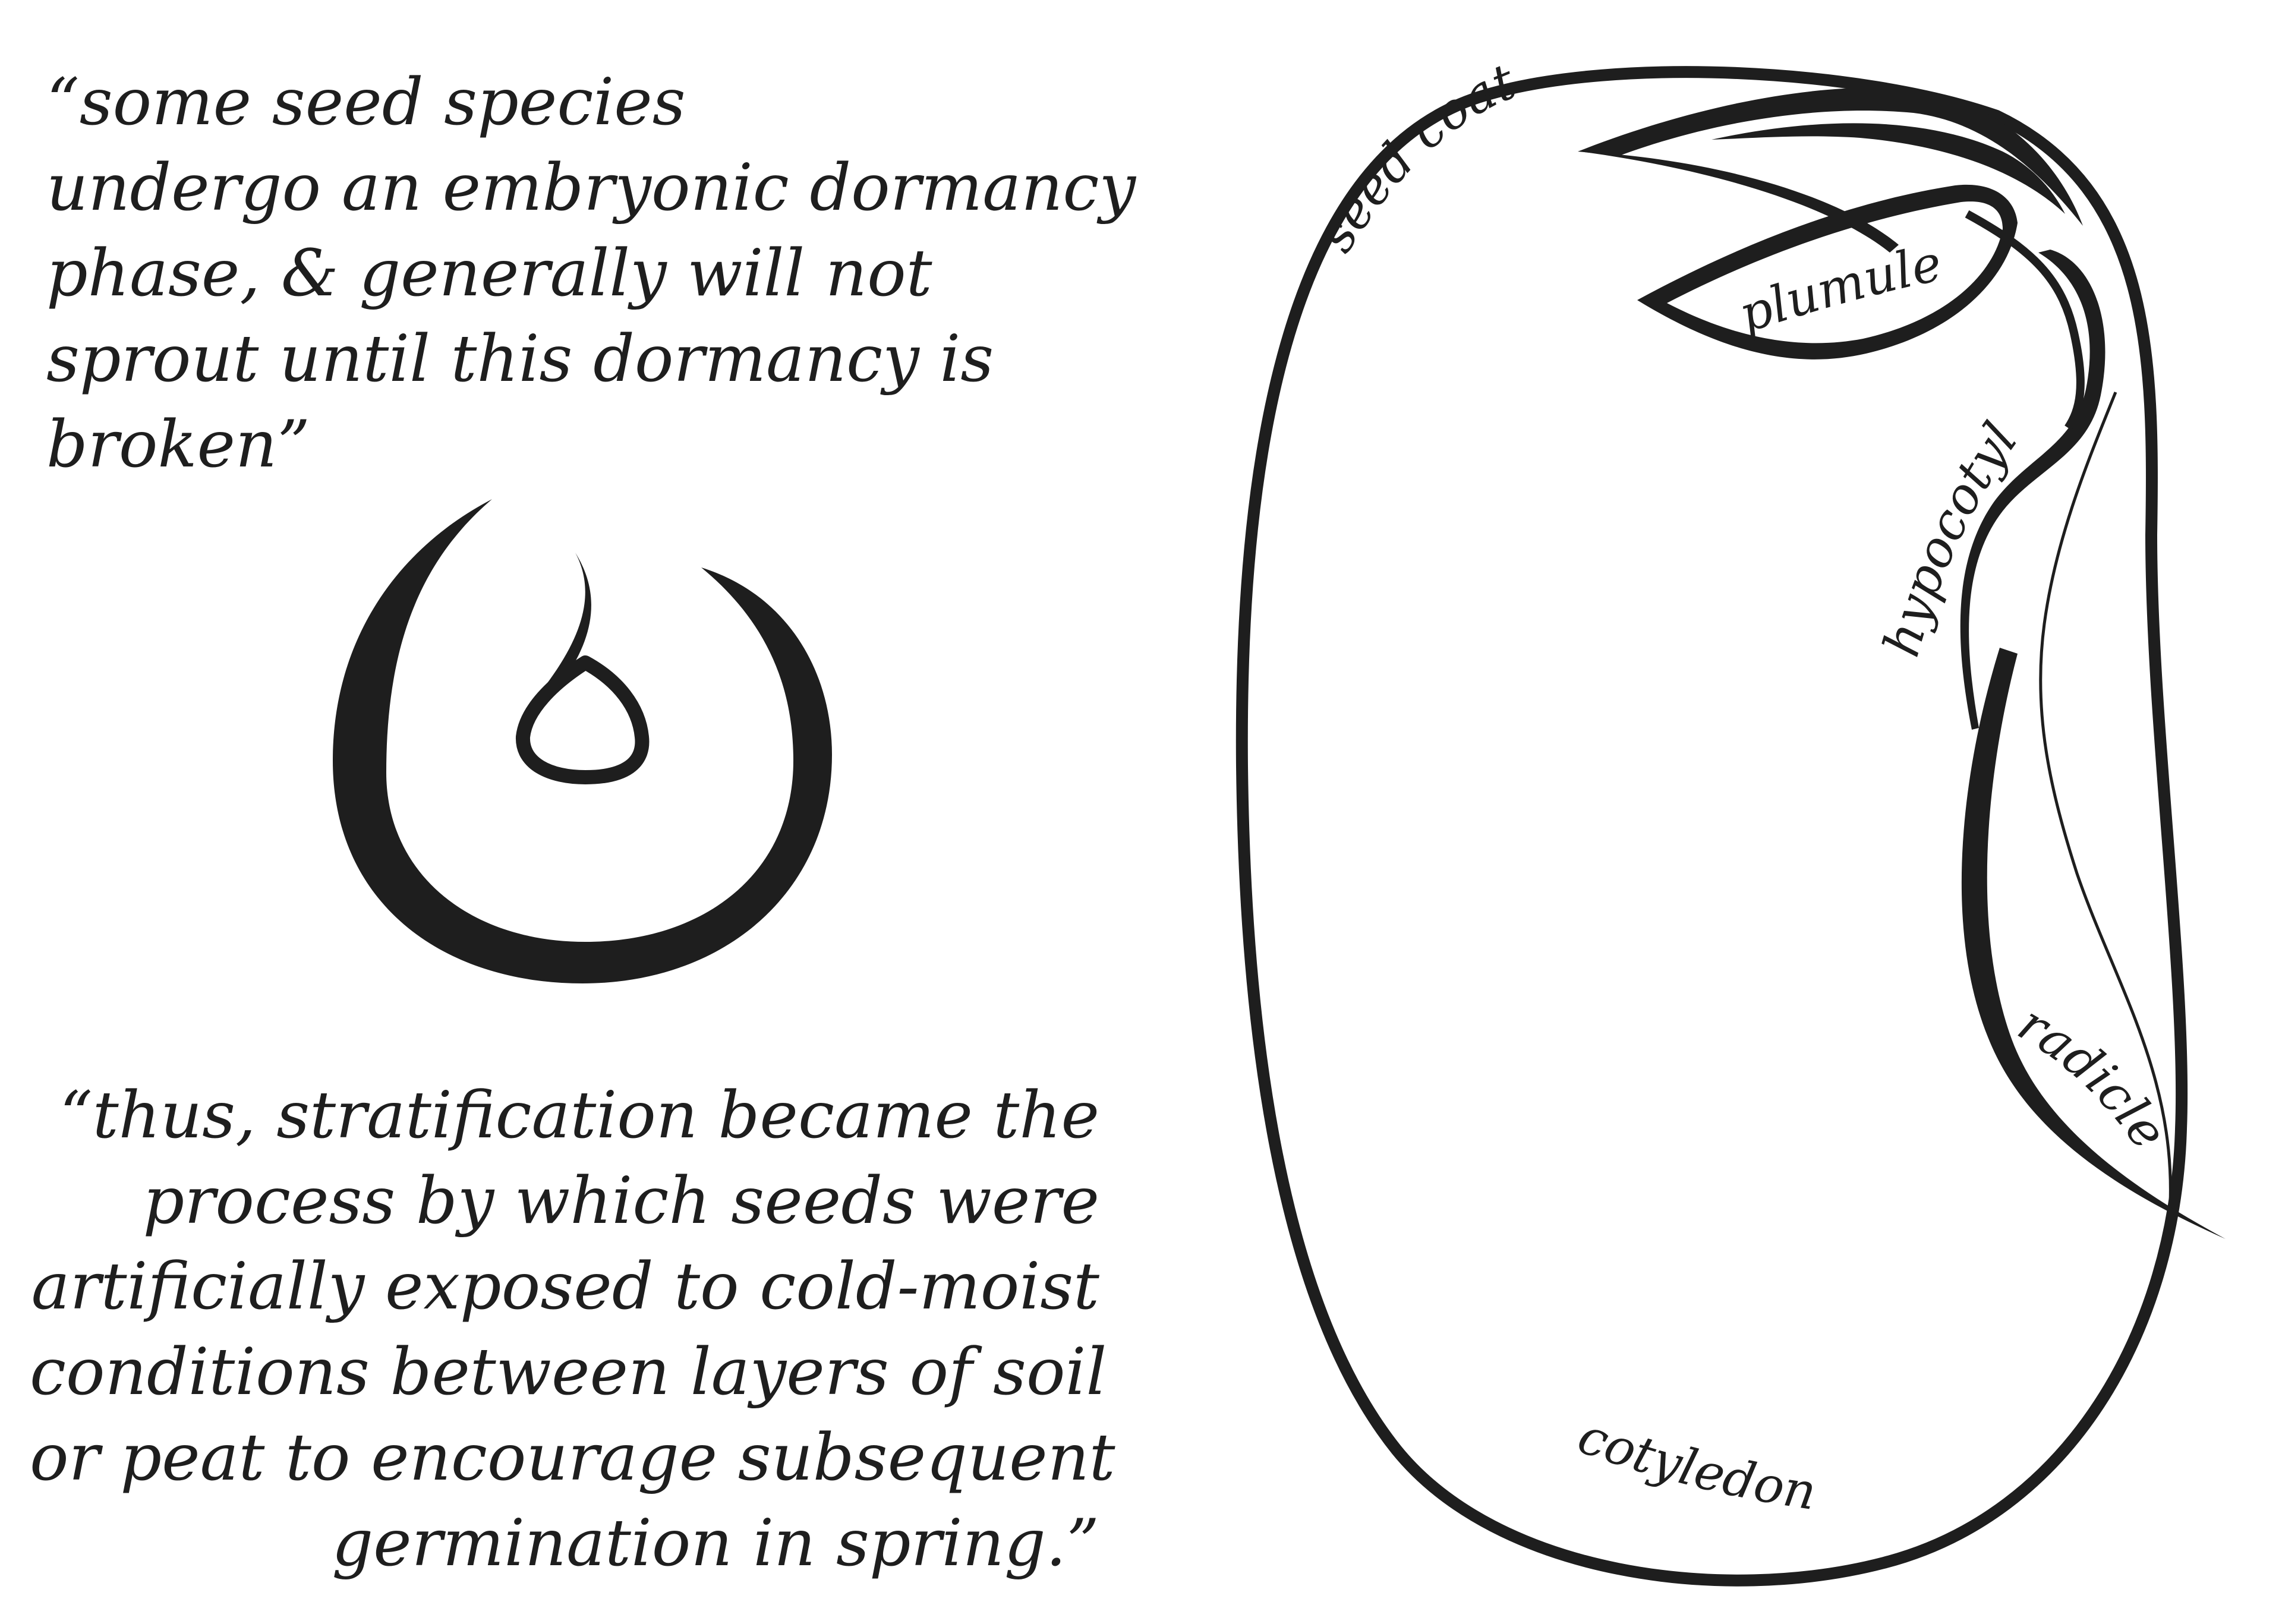 This screenshot has width=2282, height=1624. Describe the element at coordinates (715, 1543) in the screenshot. I see `quote-bottom-line: germination in spring.”` at that location.